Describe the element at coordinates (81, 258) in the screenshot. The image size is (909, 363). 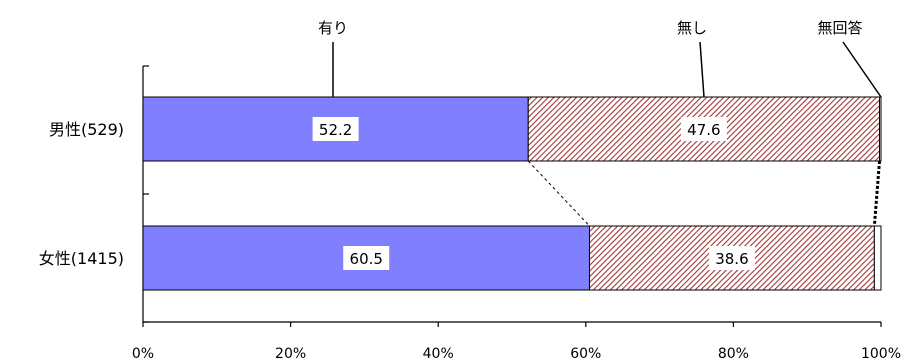
I see `category-label: 女性(1415)` at that location.